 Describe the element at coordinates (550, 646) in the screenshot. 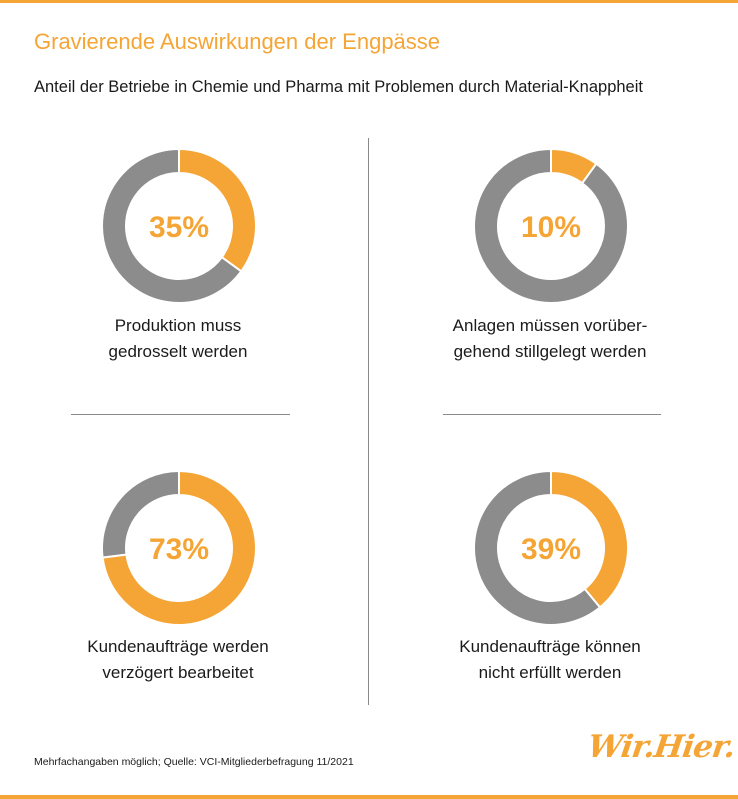

I see `caption-line: Kundenaufträge können` at that location.